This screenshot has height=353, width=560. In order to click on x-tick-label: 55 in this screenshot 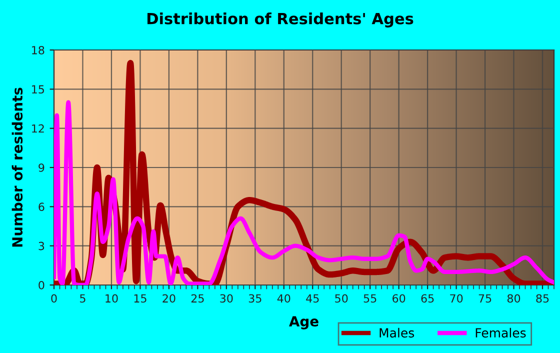, I will do `click(370, 298)`.